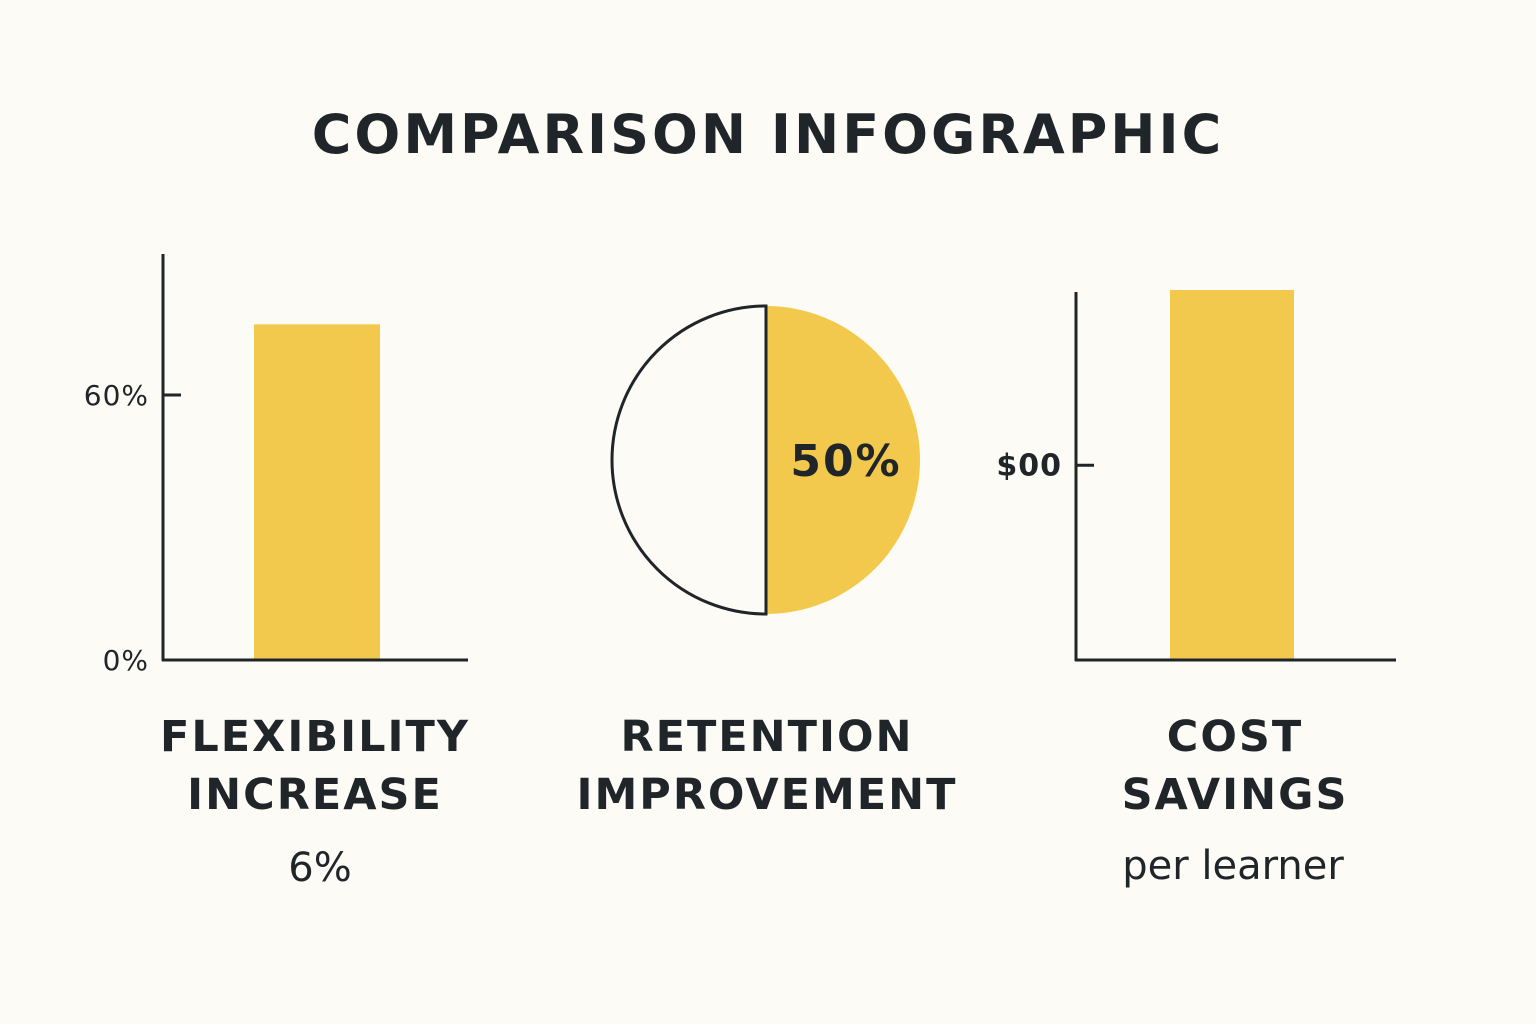 The image size is (1536, 1024). I want to click on flexibility-caption: FLEXIBILITY INCREASE, so click(315, 766).